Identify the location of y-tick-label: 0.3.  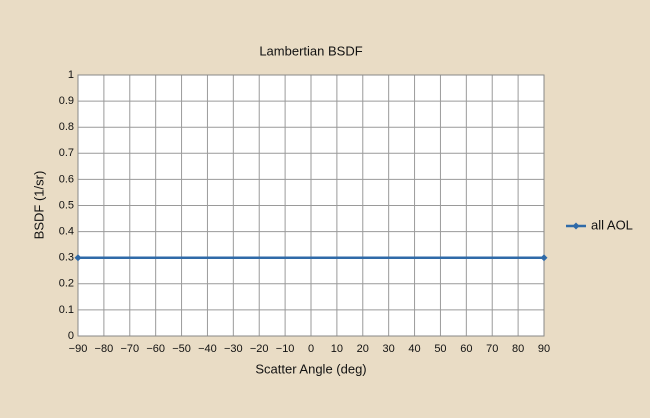
(66, 258).